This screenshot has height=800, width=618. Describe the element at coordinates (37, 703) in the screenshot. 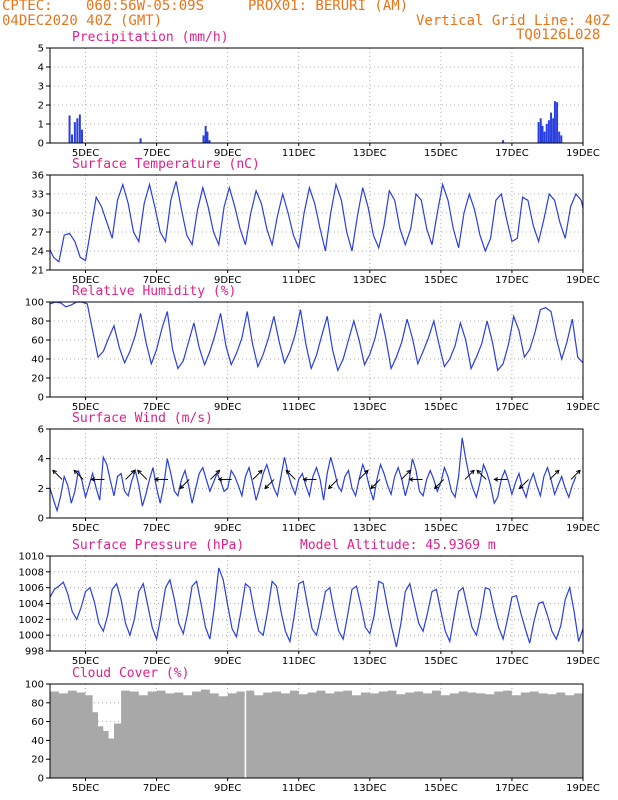

I see `y-tick-label-cloud-4: 80` at that location.